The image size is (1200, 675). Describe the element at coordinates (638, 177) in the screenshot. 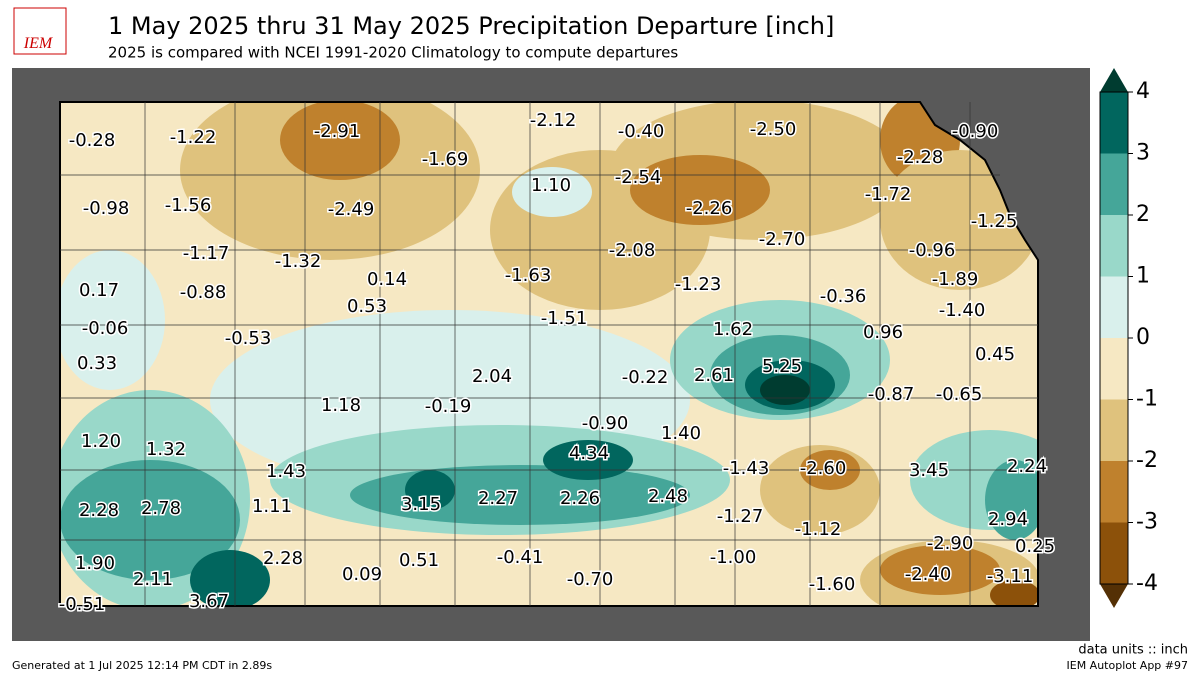

I see `station-value: -2.54` at that location.